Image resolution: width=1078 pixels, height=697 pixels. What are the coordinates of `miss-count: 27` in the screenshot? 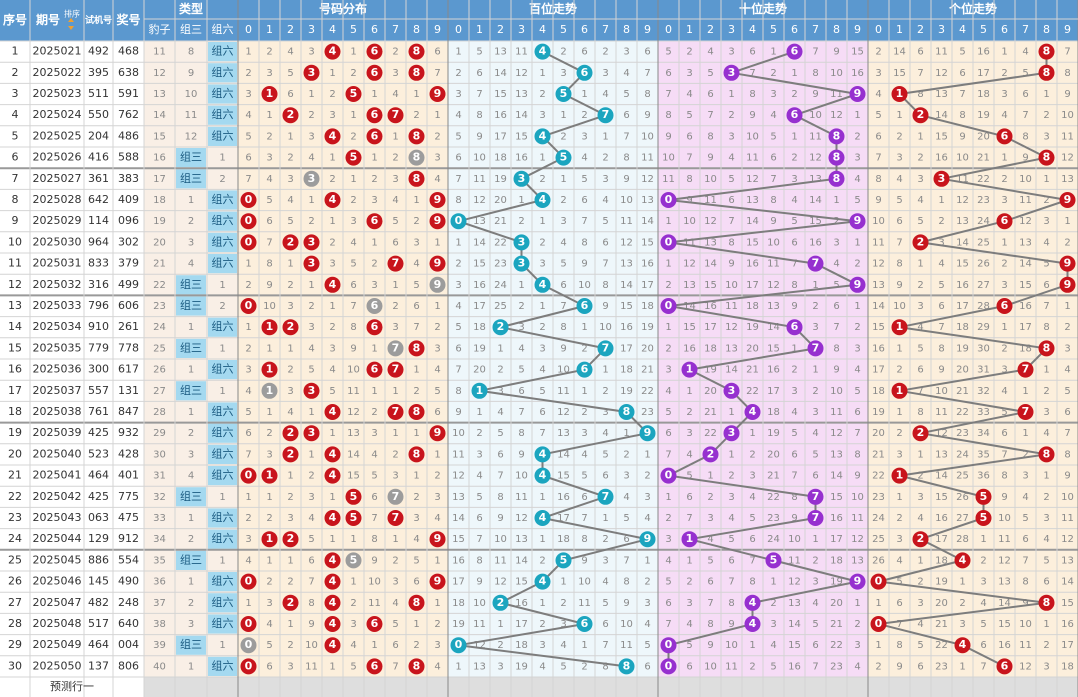 It's located at (983, 285).